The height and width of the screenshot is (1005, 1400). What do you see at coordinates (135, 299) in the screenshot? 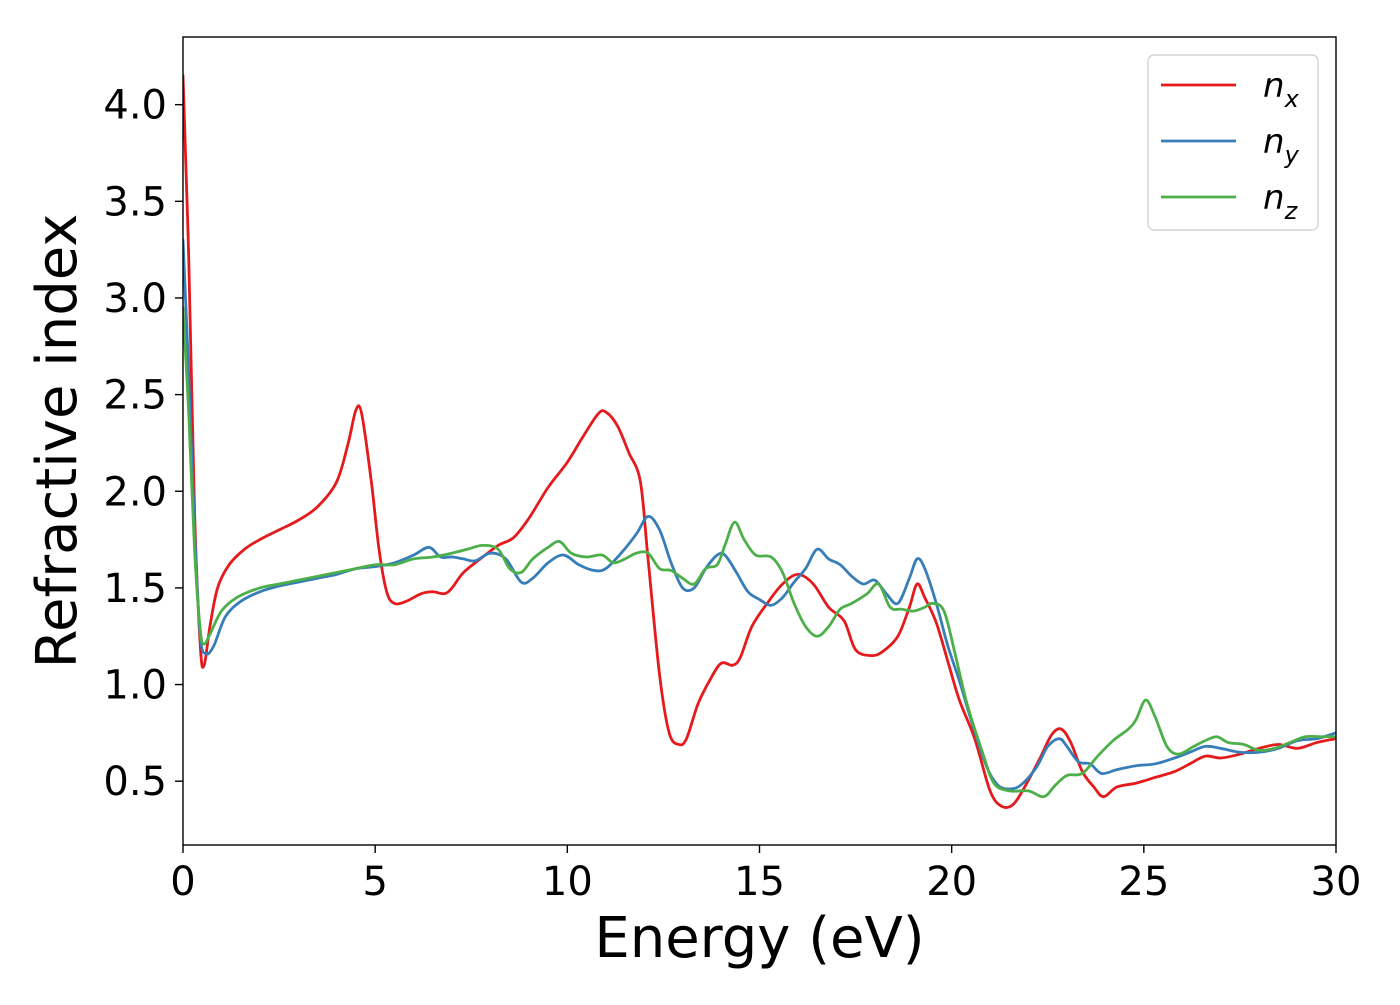
I see `y-tick-label: 3.0` at bounding box center [135, 299].